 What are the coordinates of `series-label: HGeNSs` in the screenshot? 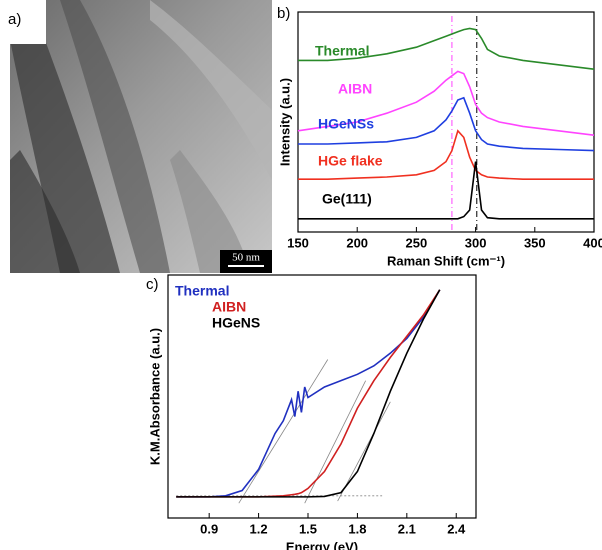 It's located at (346, 124).